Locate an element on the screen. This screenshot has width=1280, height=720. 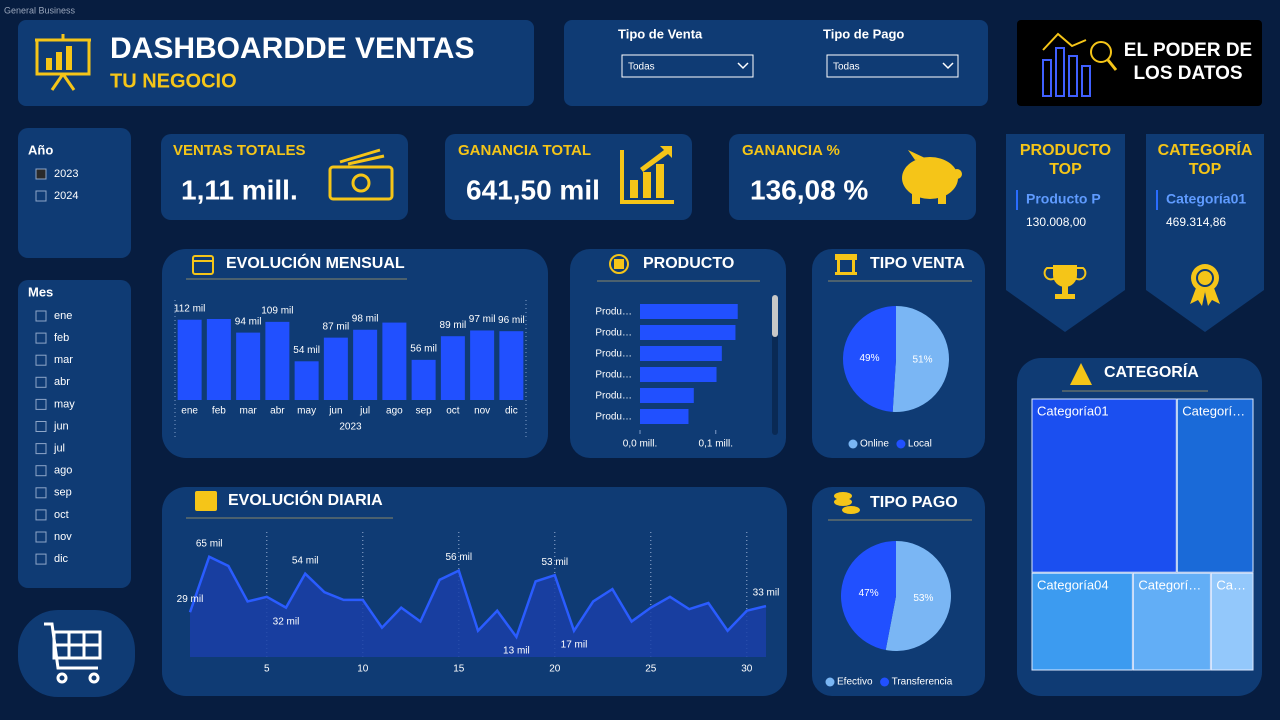
slicer-option: sep is located at coordinates (63, 493).